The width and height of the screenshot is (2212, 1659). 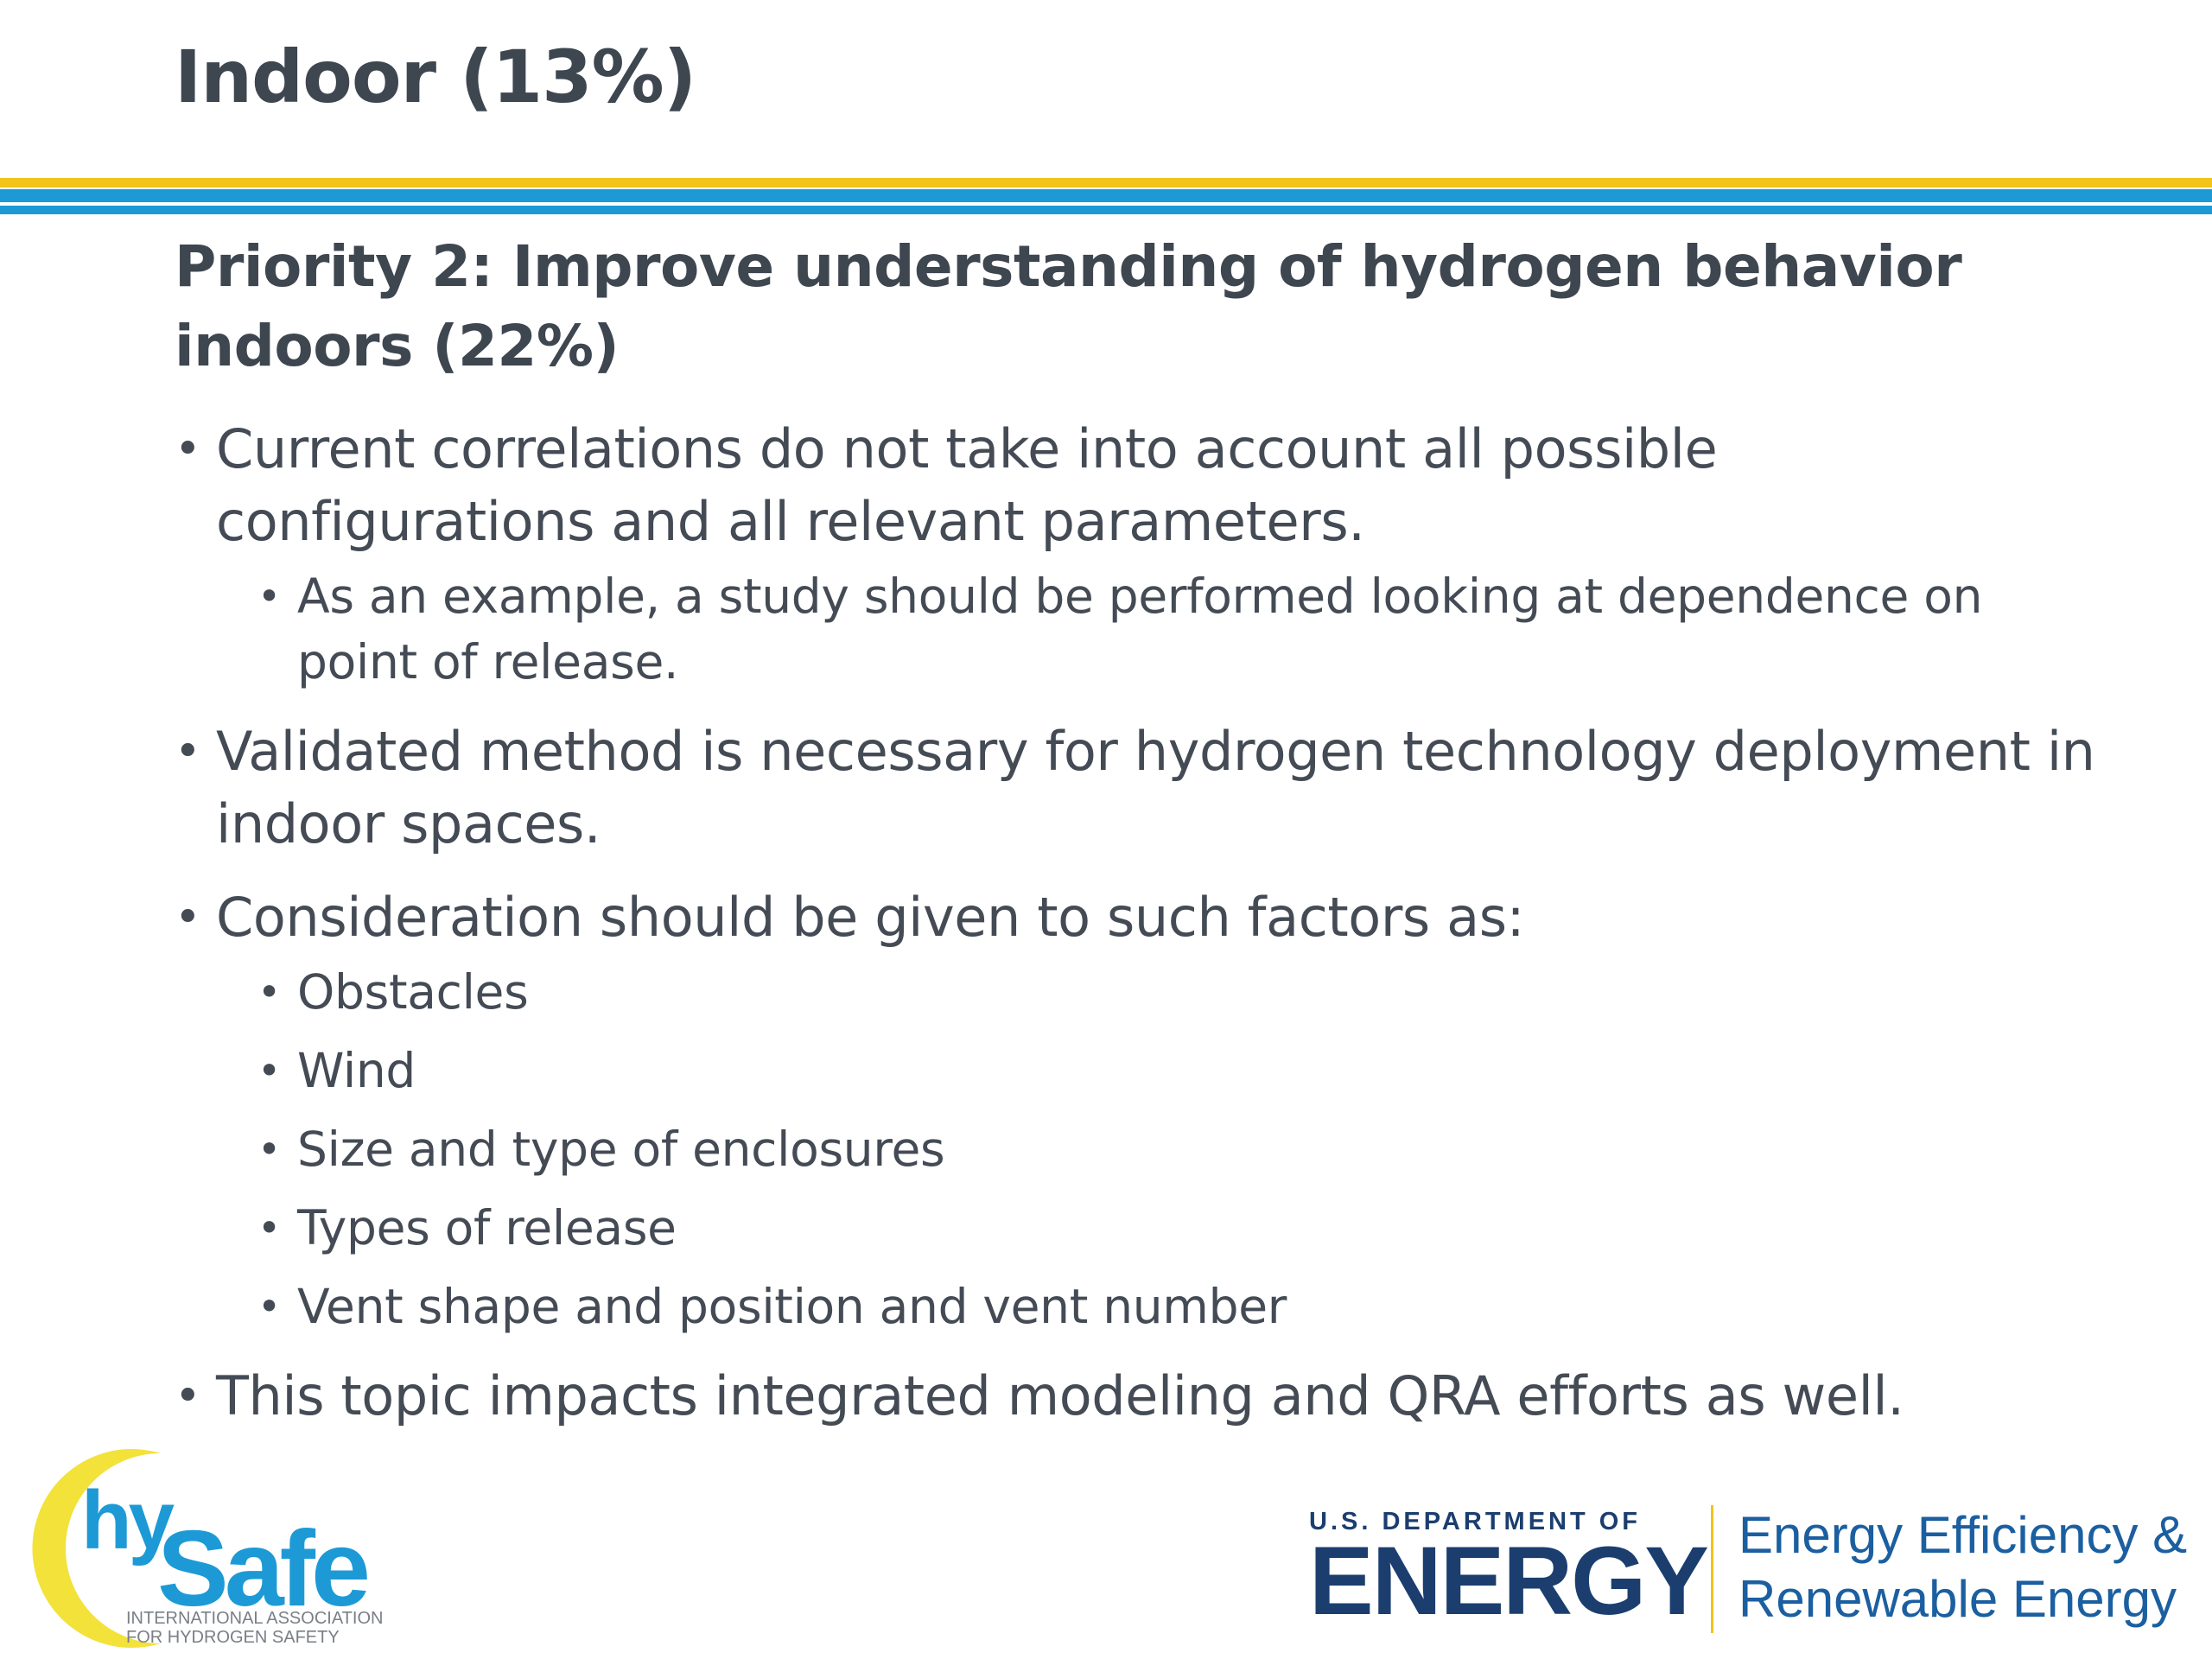 What do you see at coordinates (1183, 1149) in the screenshot?
I see `sub-bullet-item: • Size and type of enclosures` at bounding box center [1183, 1149].